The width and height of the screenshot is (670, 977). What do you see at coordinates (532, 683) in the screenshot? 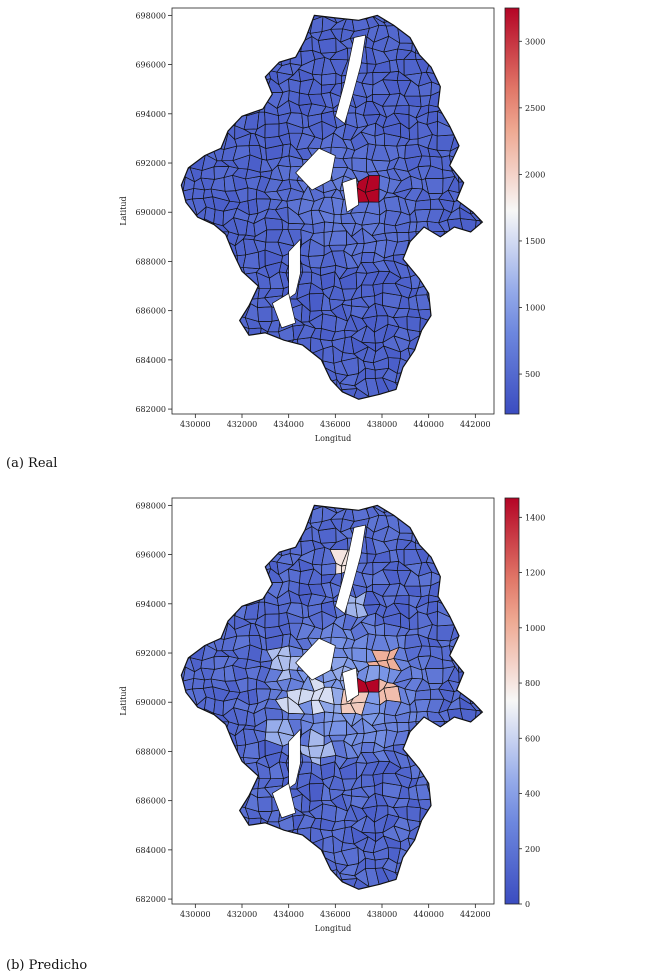
I see `colorbar-tick-label: 800` at bounding box center [532, 683].